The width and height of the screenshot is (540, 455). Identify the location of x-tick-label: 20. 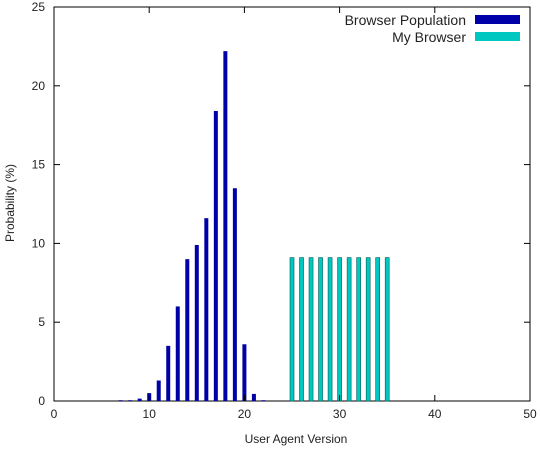
(245, 414).